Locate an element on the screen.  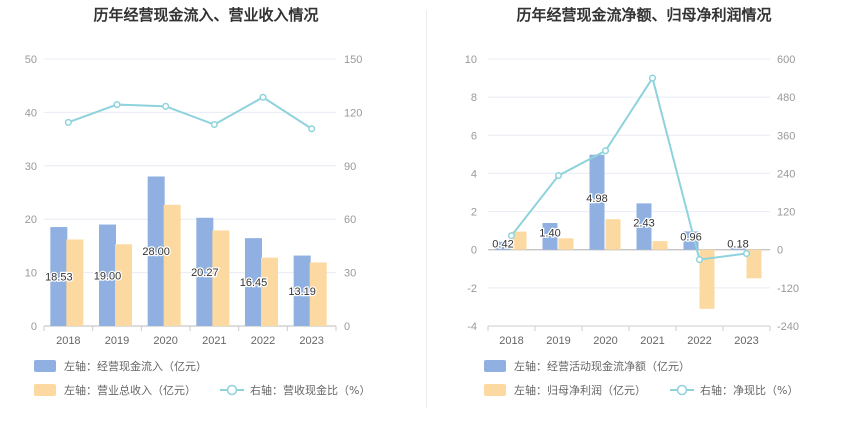
legend-label: 左轴：营业总收入（亿元） is located at coordinates (130, 390).